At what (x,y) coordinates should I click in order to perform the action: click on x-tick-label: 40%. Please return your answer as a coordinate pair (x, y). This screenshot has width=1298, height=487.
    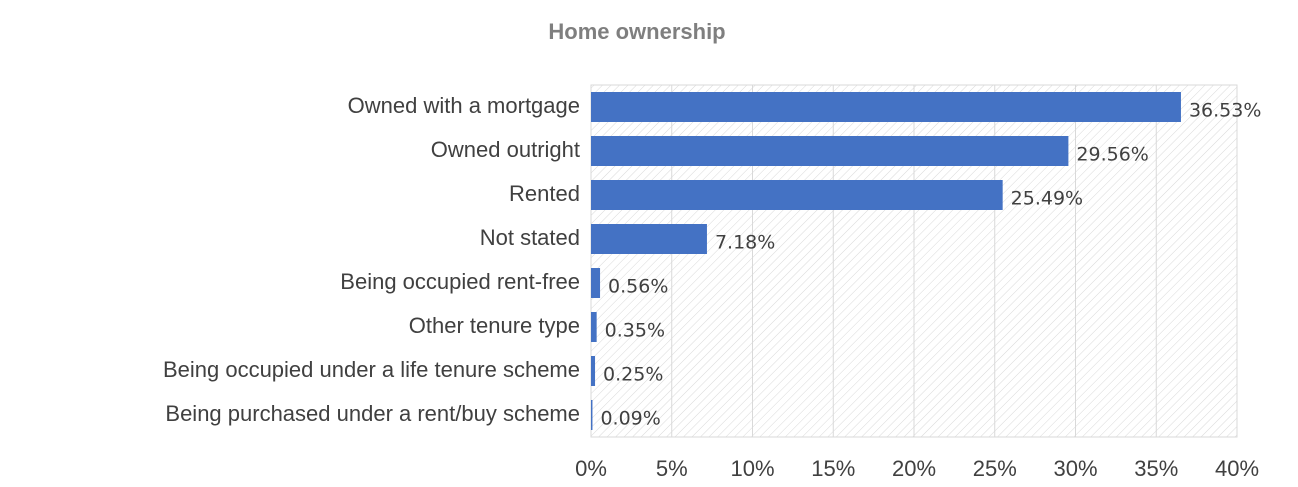
    Looking at the image, I should click on (1237, 468).